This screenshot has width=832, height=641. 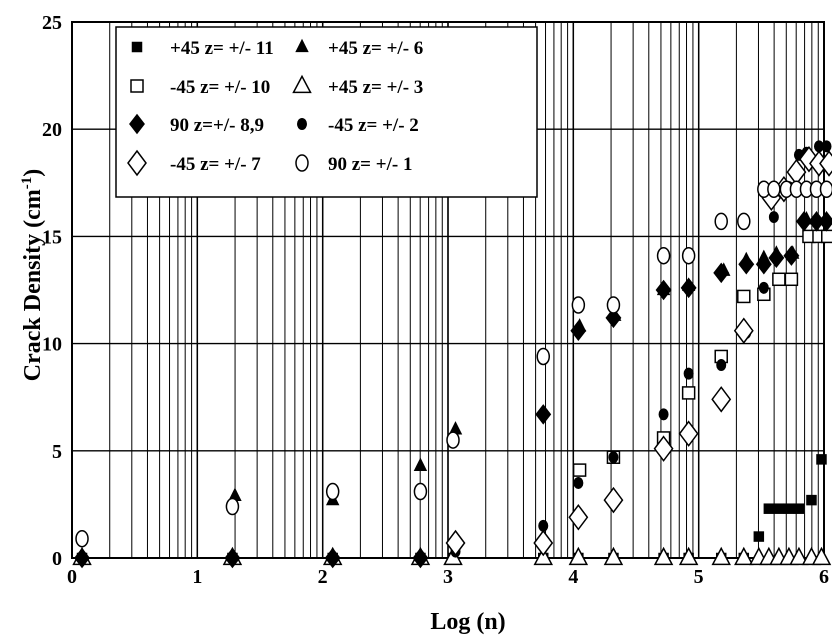 What do you see at coordinates (52, 345) in the screenshot?
I see `y-tick-label: 10` at bounding box center [52, 345].